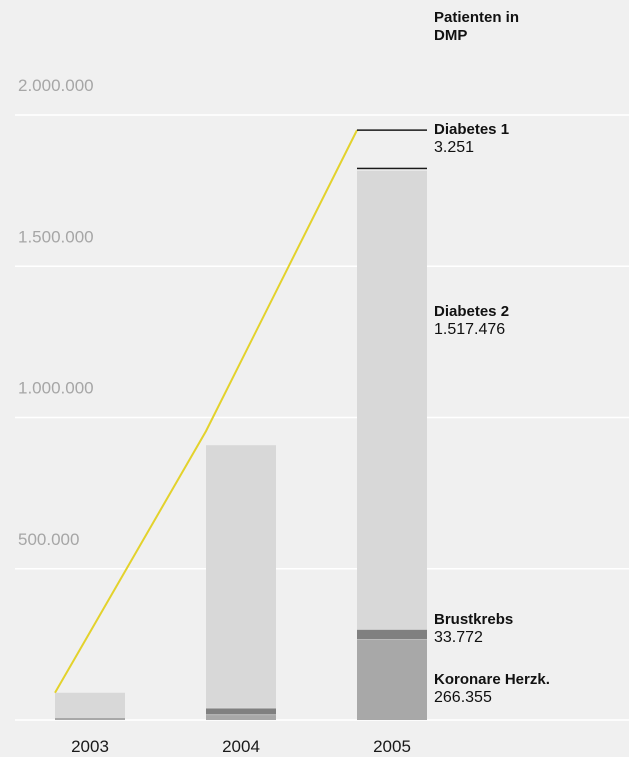 The height and width of the screenshot is (757, 629). I want to click on segment-value-label: 266.355, so click(463, 697).